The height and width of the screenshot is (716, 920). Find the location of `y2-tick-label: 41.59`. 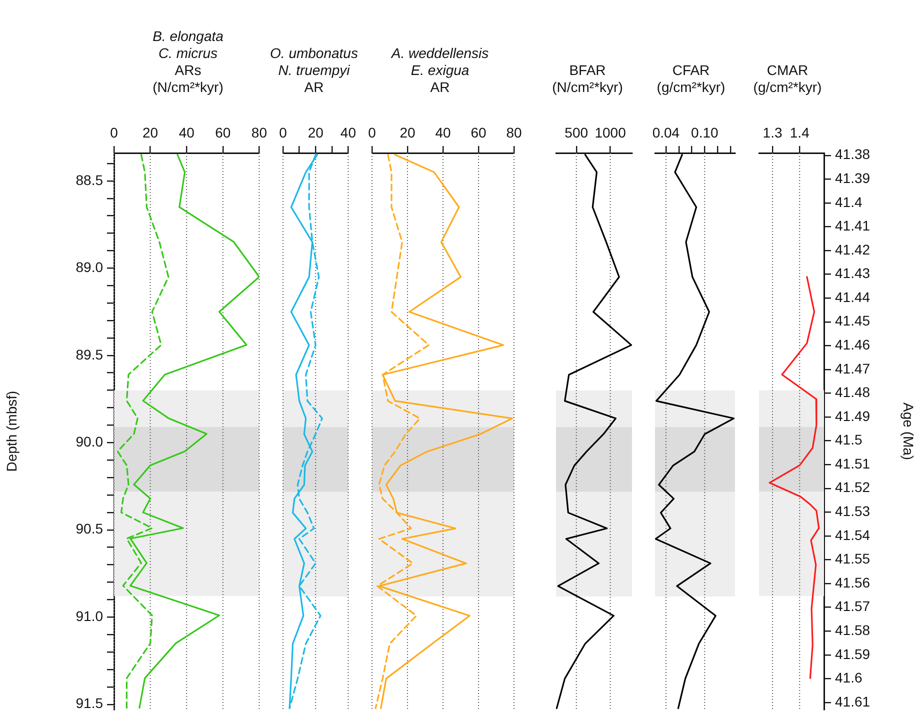

y2-tick-label: 41.59 is located at coordinates (852, 654).